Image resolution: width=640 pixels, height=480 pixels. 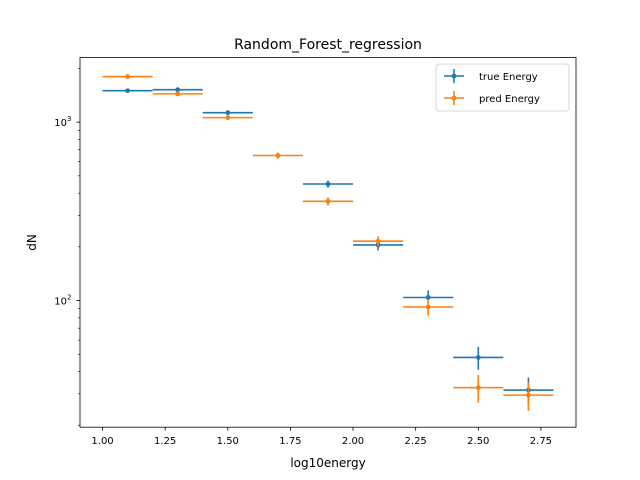 What do you see at coordinates (69, 119) in the screenshot?
I see `y-tick-exponent: 3` at bounding box center [69, 119].